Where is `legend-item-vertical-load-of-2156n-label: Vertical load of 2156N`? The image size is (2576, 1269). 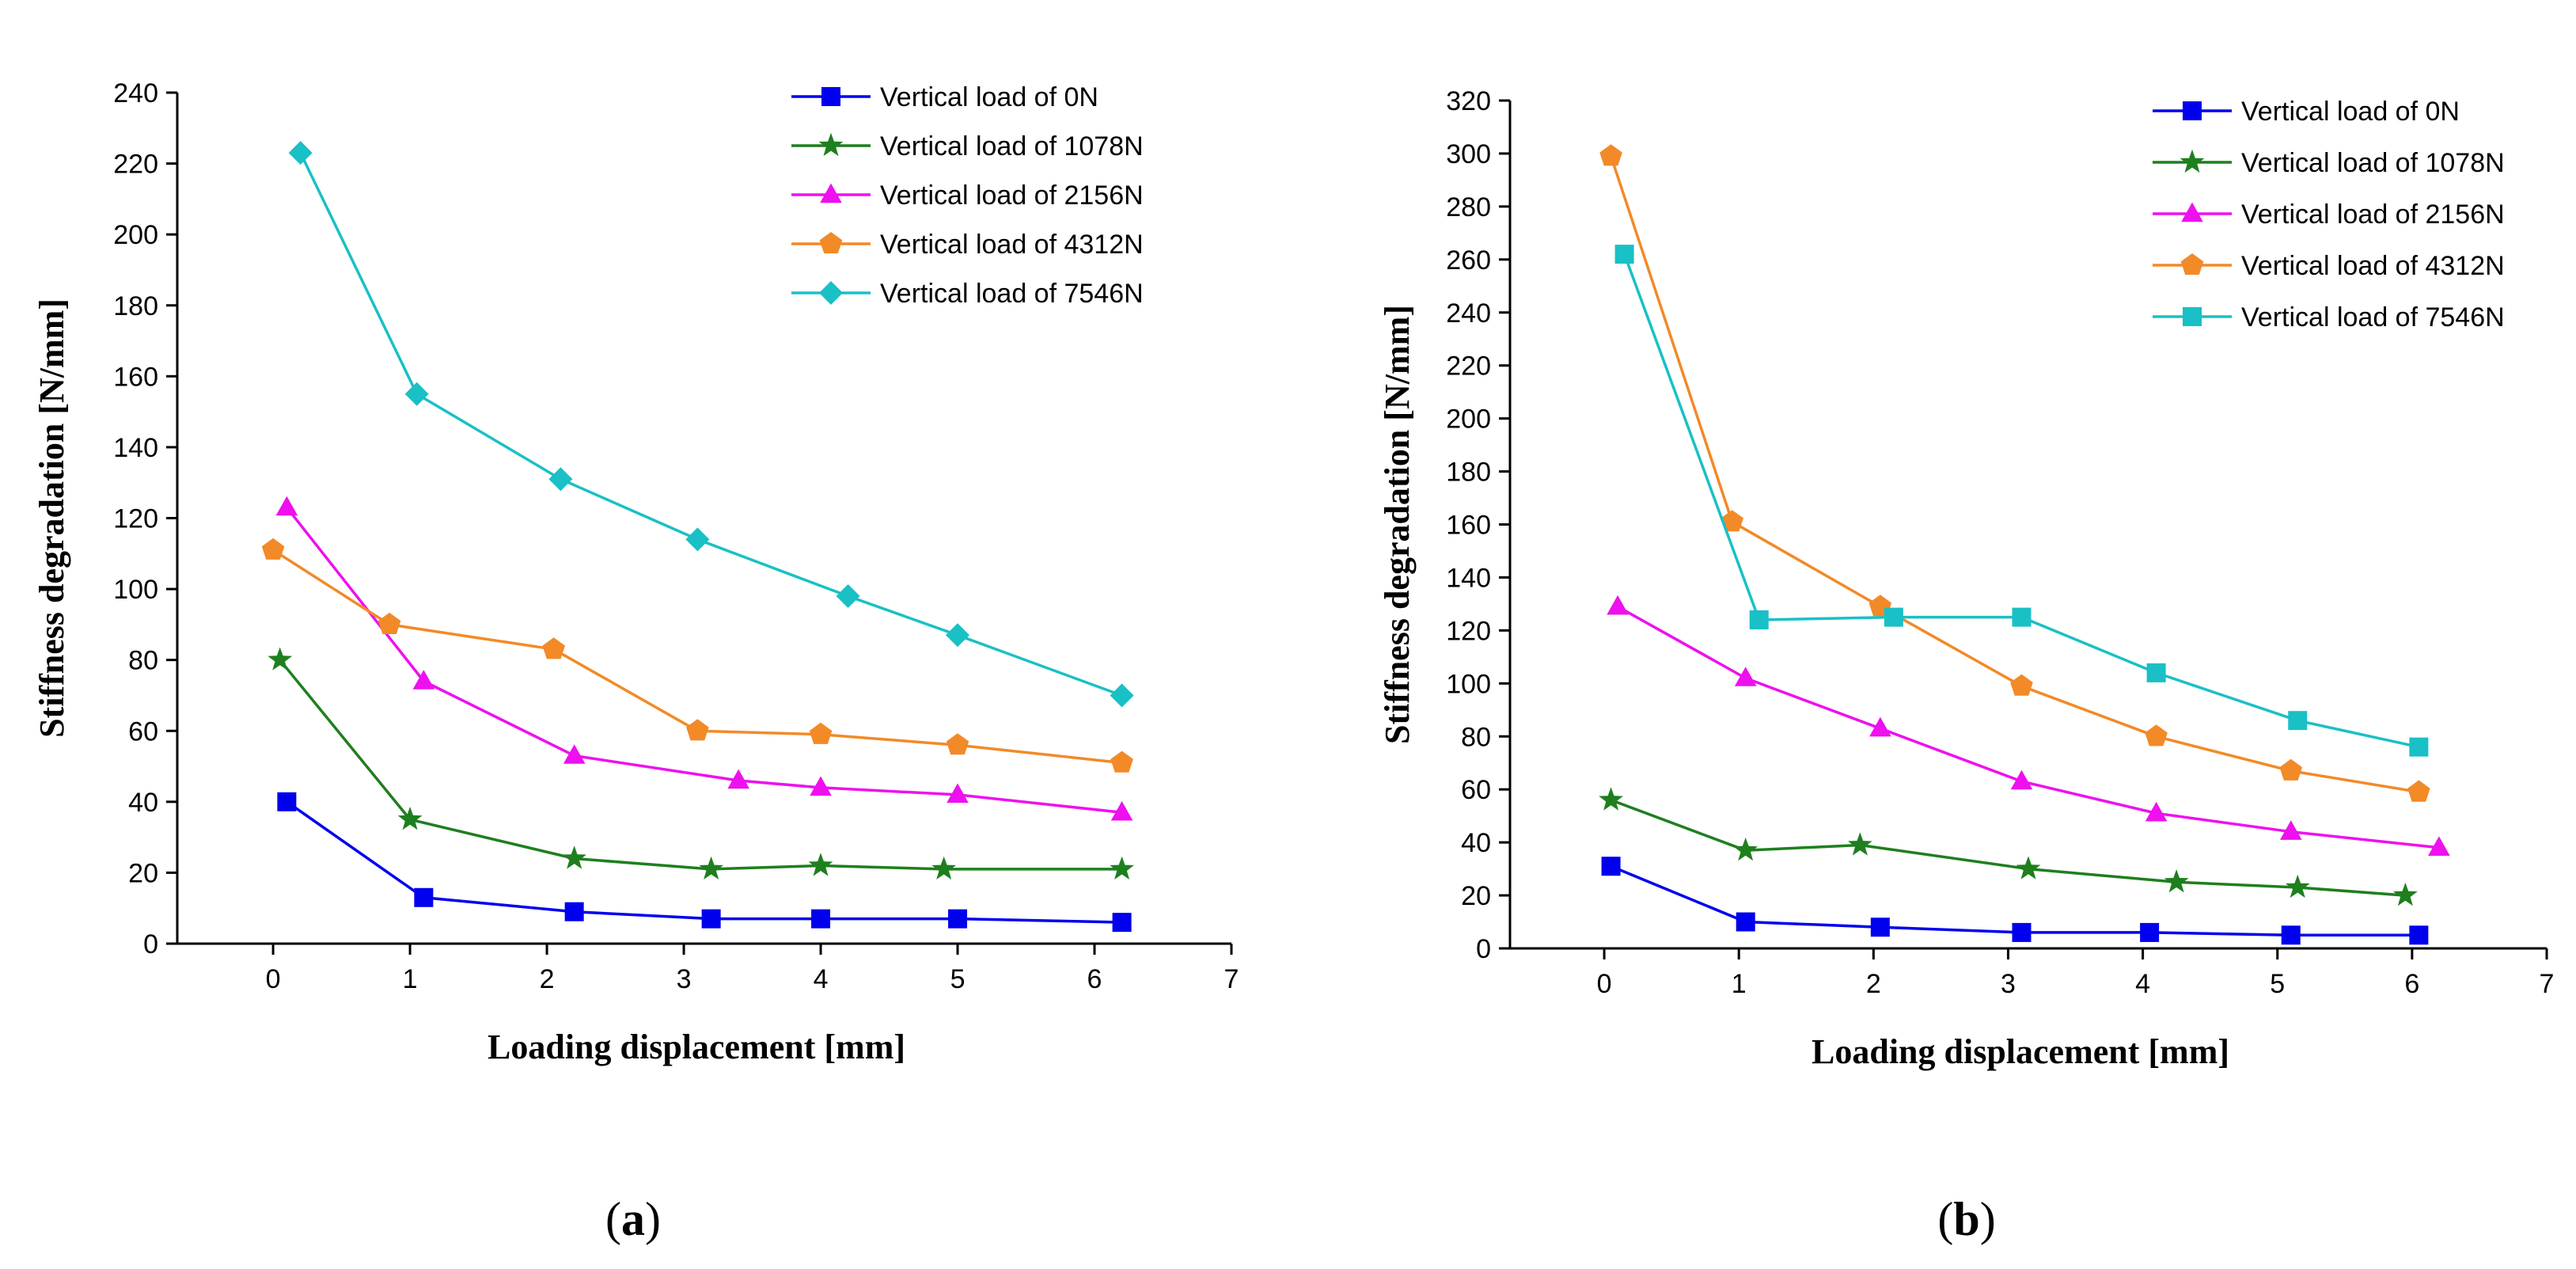
legend-item-vertical-load-of-2156n-label: Vertical load of 2156N is located at coordinates (1012, 195).